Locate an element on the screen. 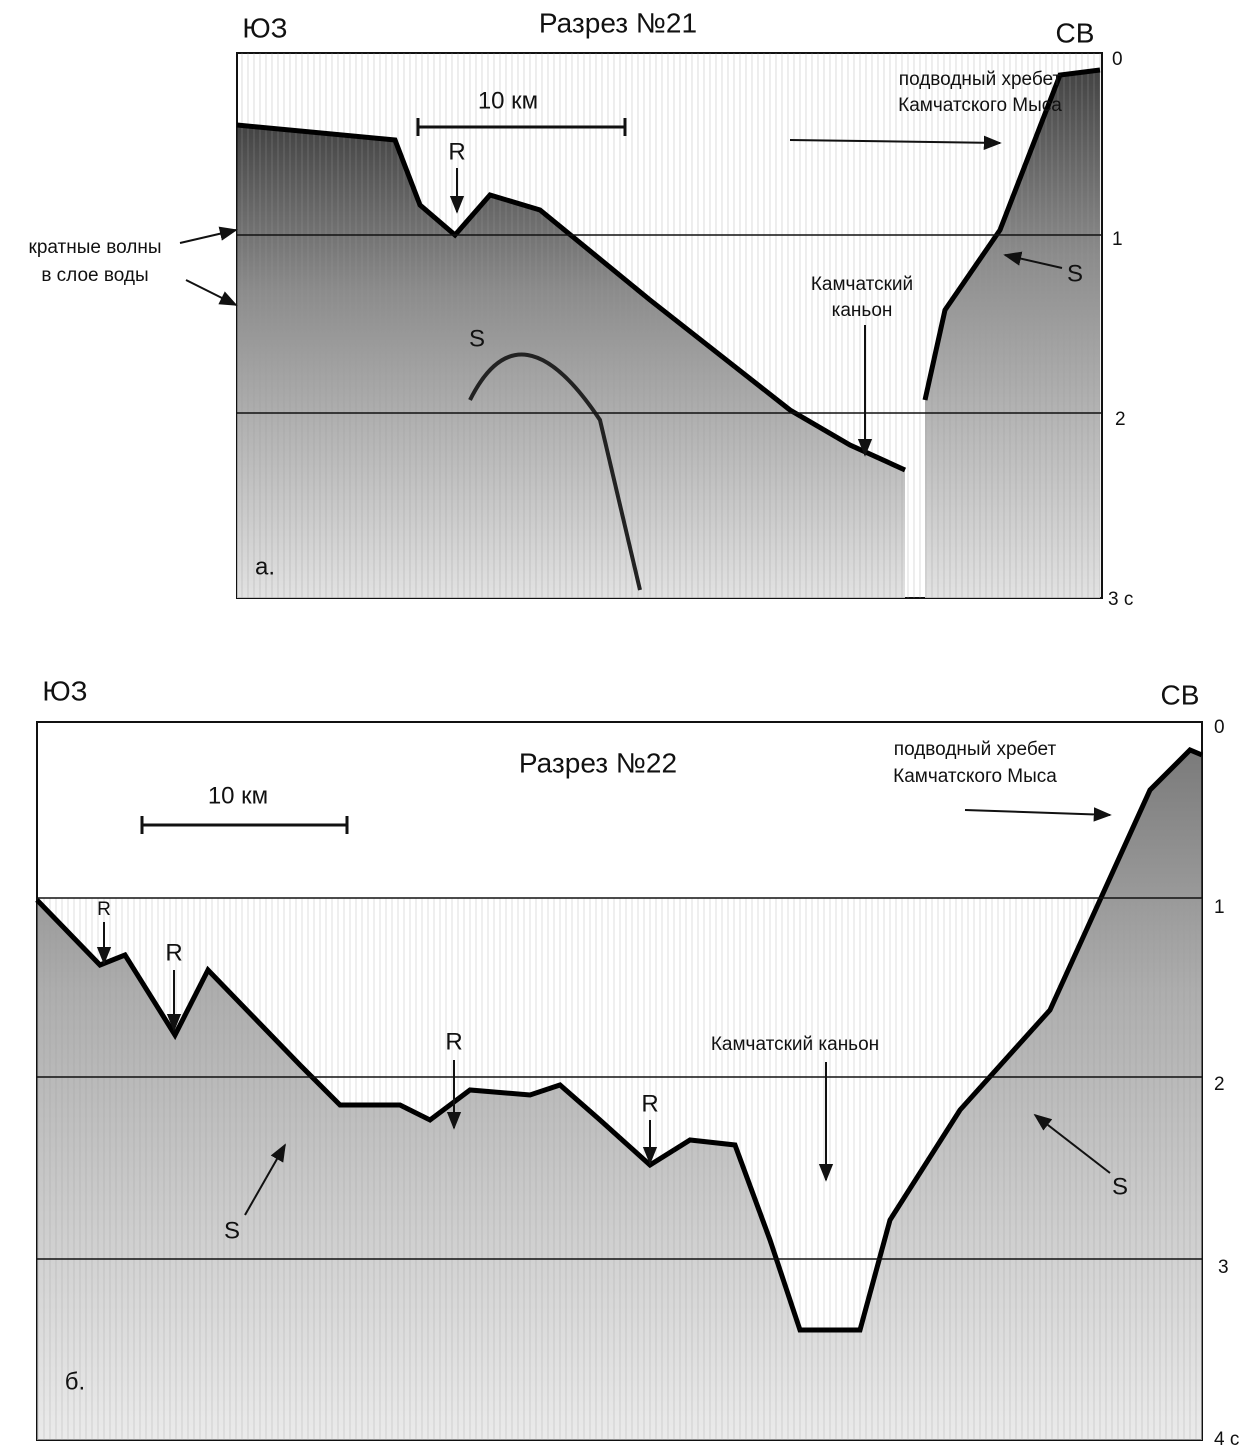  seafloor is located at coordinates (571, 297).